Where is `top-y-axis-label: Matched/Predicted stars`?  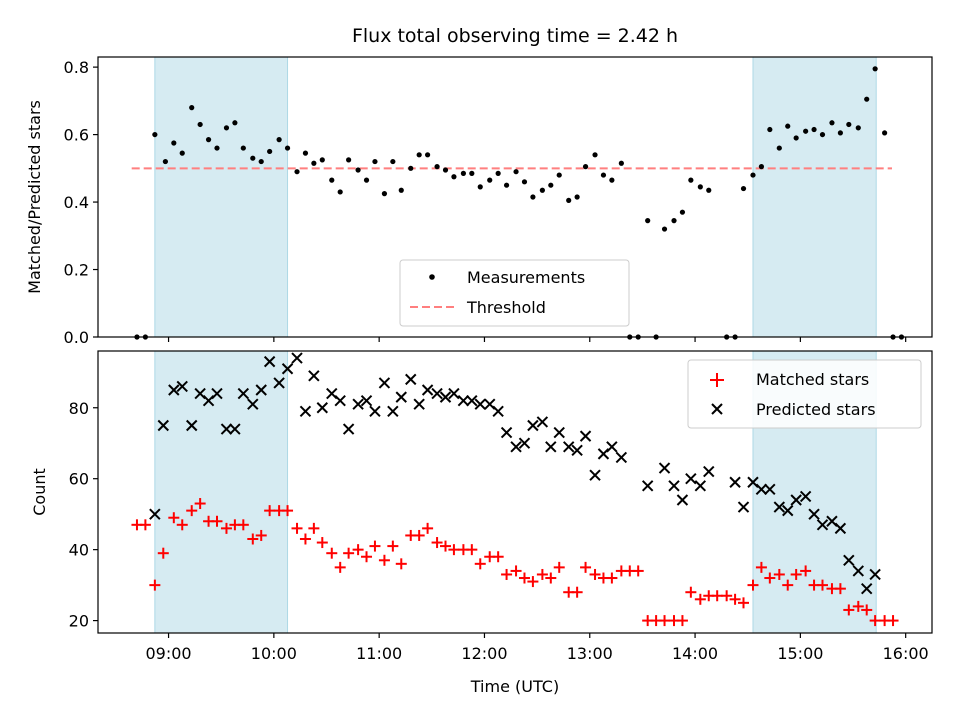
top-y-axis-label: Matched/Predicted stars is located at coordinates (34, 197).